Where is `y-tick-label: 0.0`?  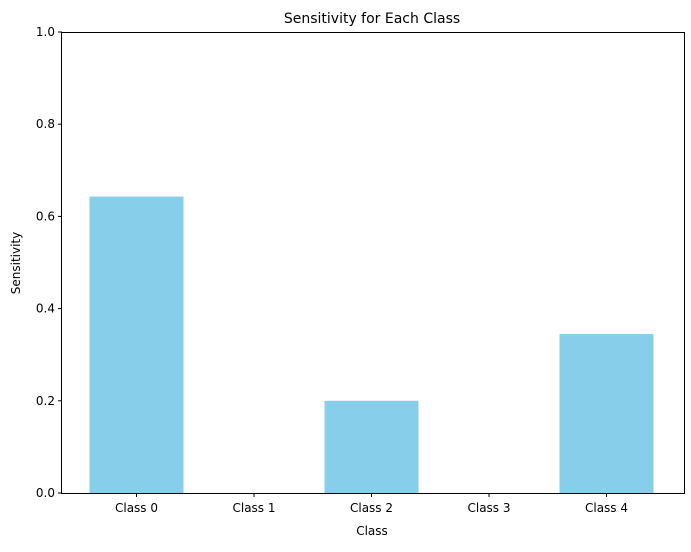 y-tick-label: 0.0 is located at coordinates (45, 493).